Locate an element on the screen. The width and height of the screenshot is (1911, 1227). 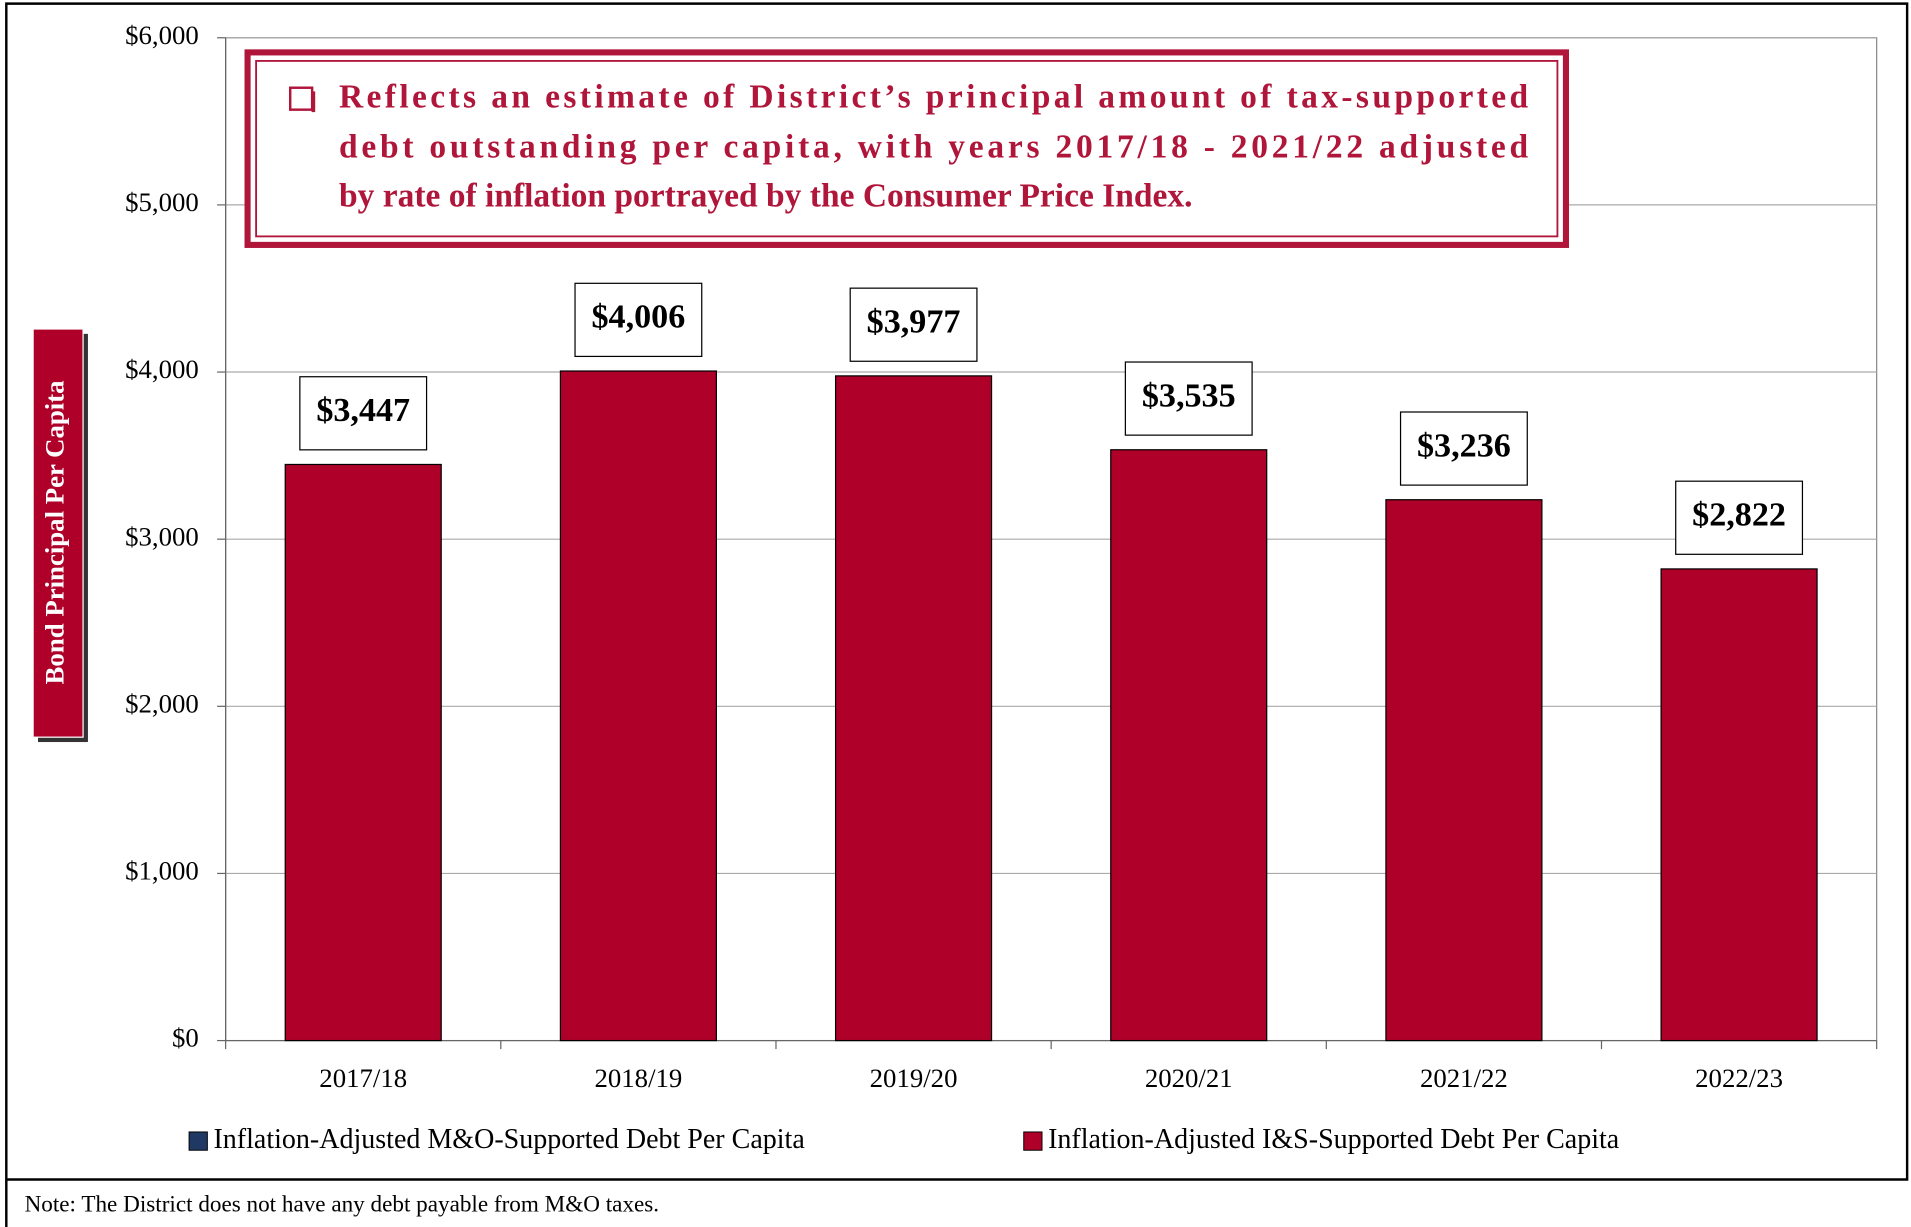
data-label: $4,006 is located at coordinates (638, 317).